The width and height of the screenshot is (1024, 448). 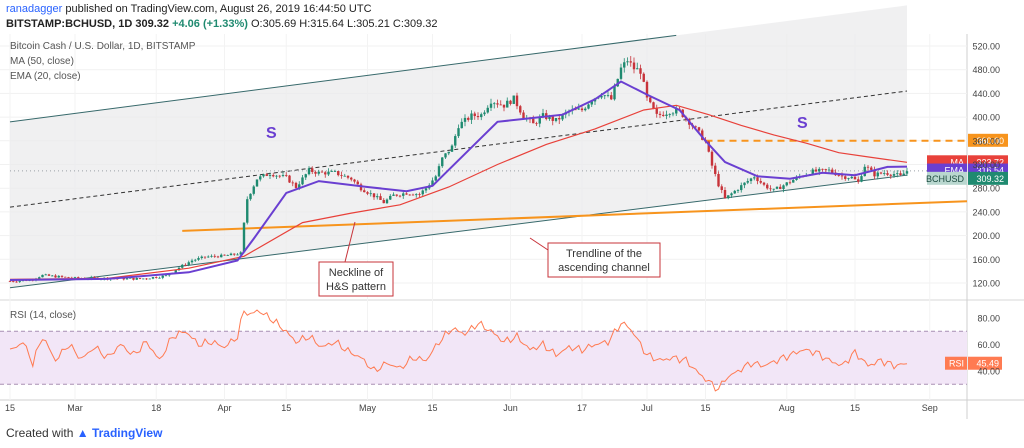 What do you see at coordinates (344, 24) in the screenshot?
I see `ohlc-values: O:305.69 H:315.64 L:305.21 C:309.32` at bounding box center [344, 24].